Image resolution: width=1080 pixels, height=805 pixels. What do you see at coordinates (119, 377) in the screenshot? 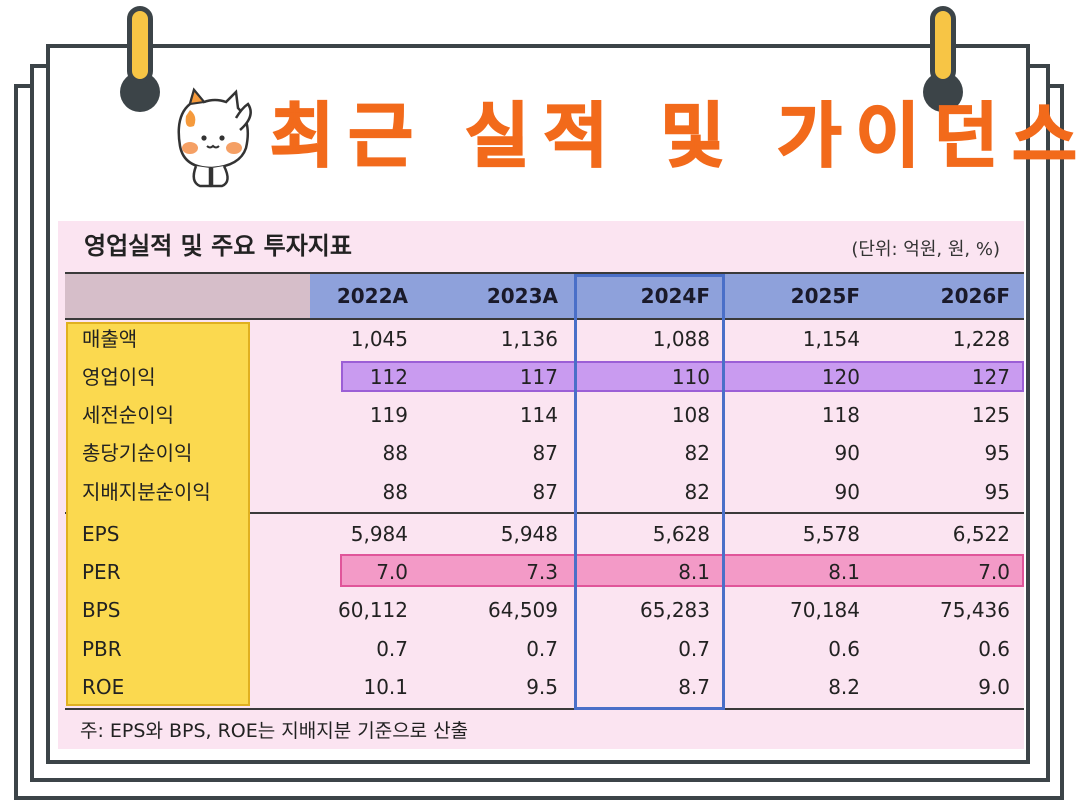
I see `row-label: 영업이익` at bounding box center [119, 377].